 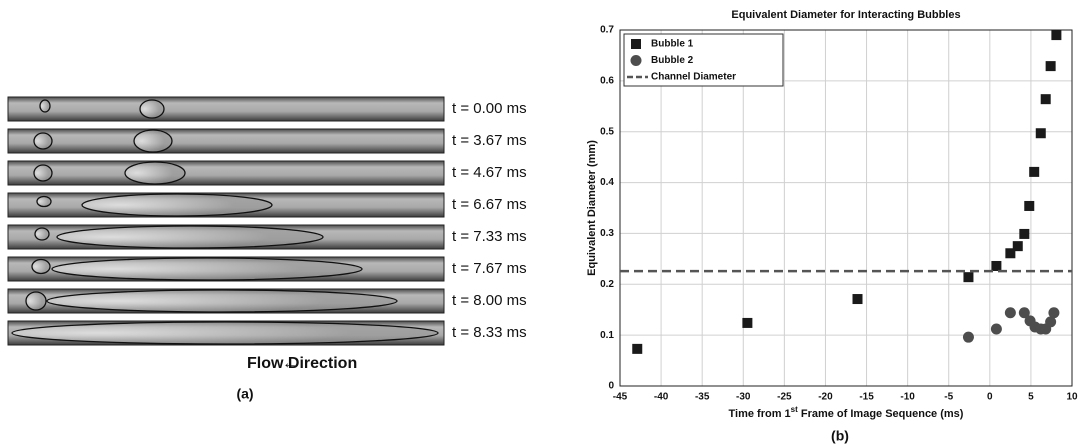 What do you see at coordinates (489, 236) in the screenshot?
I see `frame-label: t = 7.33 ms` at bounding box center [489, 236].